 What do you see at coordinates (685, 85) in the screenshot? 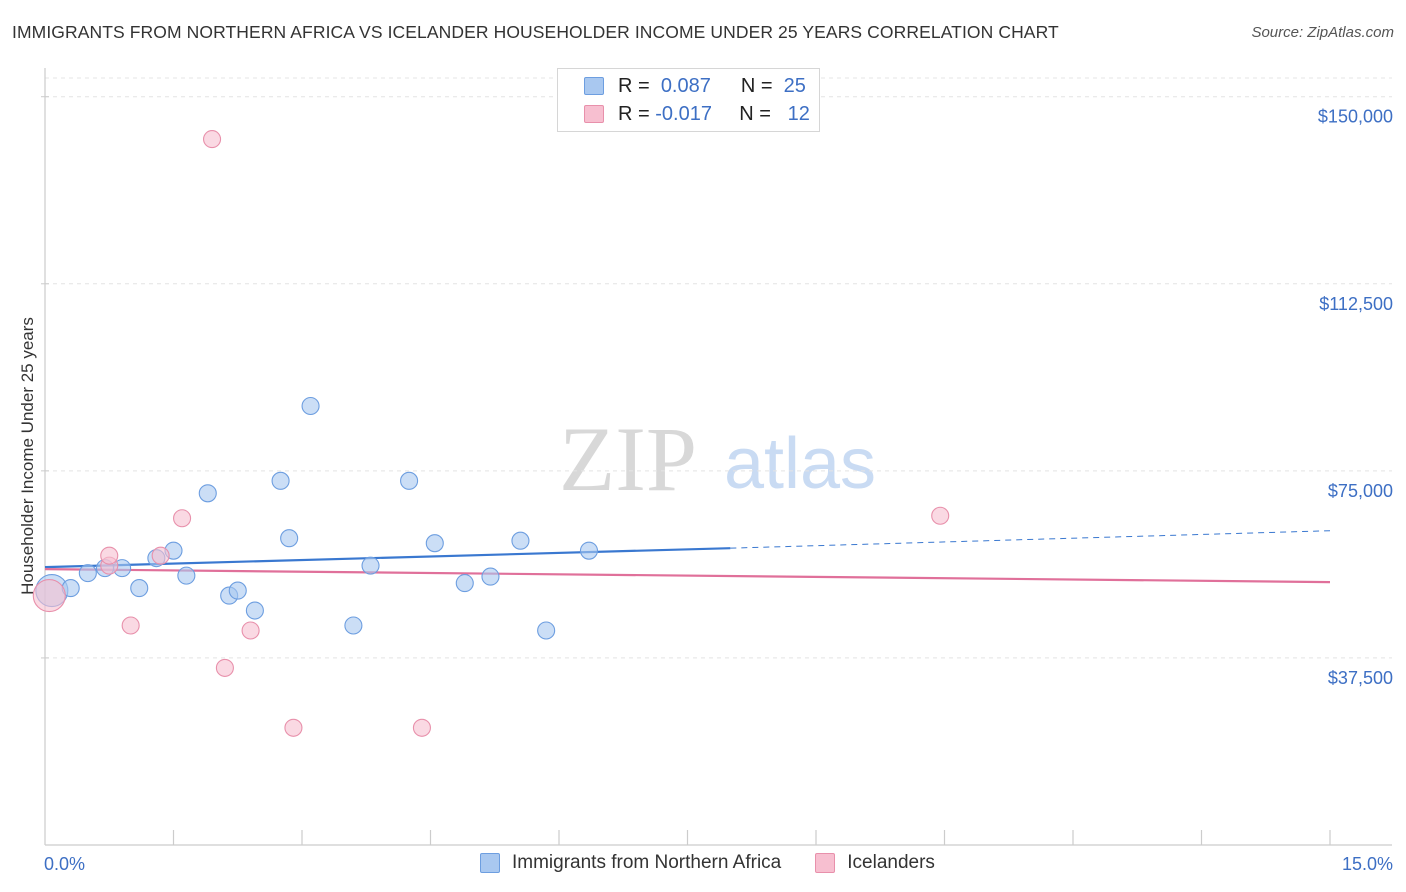
I see `legend-r-value: 0.087` at bounding box center [685, 85].